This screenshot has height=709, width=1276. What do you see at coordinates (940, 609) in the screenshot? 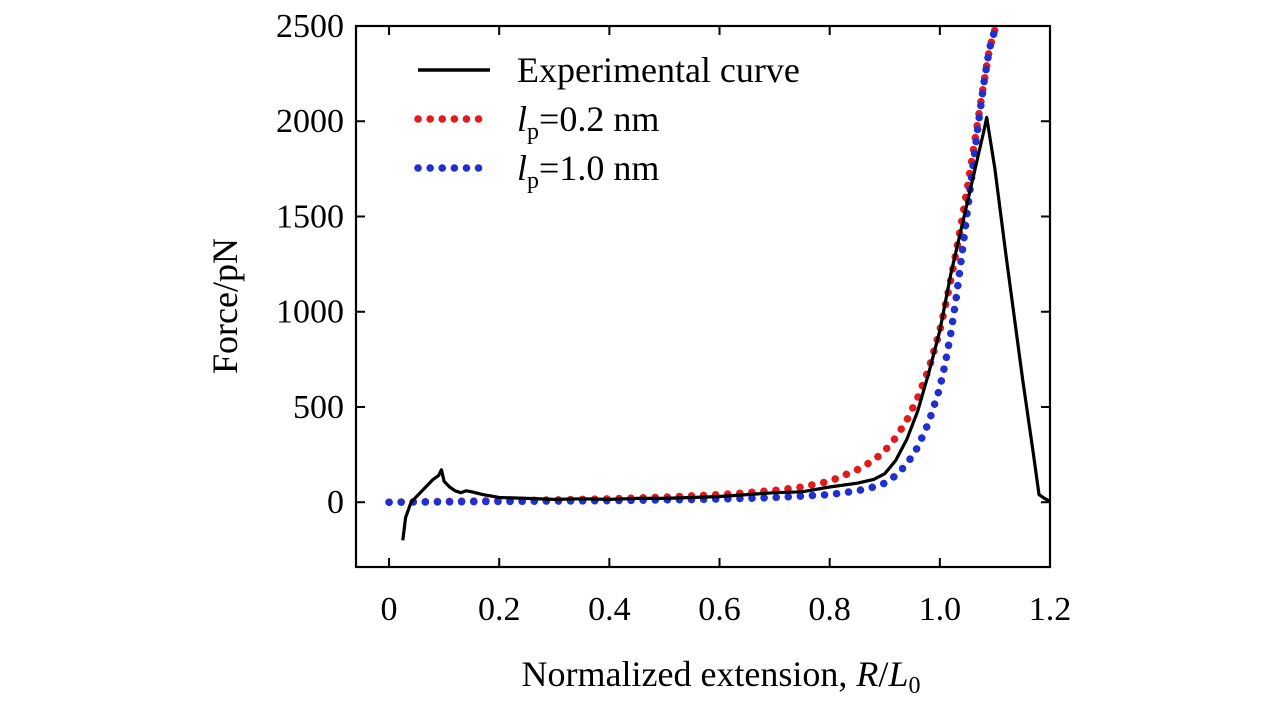
I see `x-tick-label: 1.0` at bounding box center [940, 609].